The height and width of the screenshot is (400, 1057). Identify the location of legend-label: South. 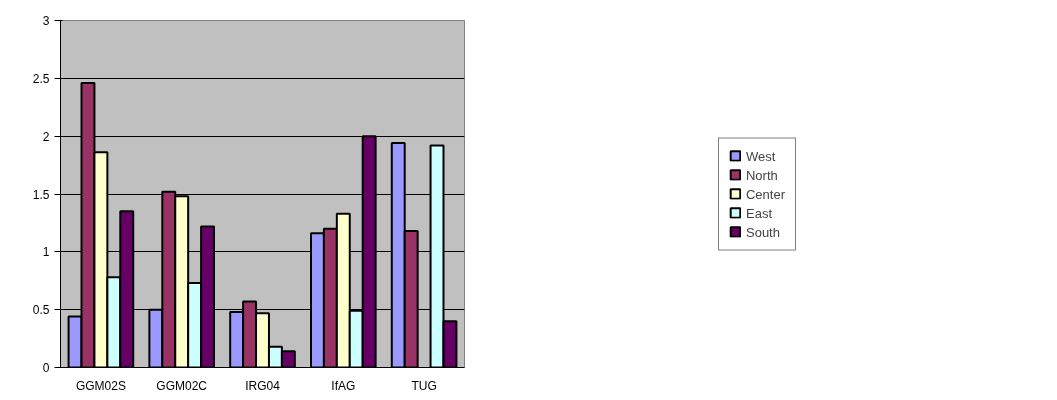
(762, 231).